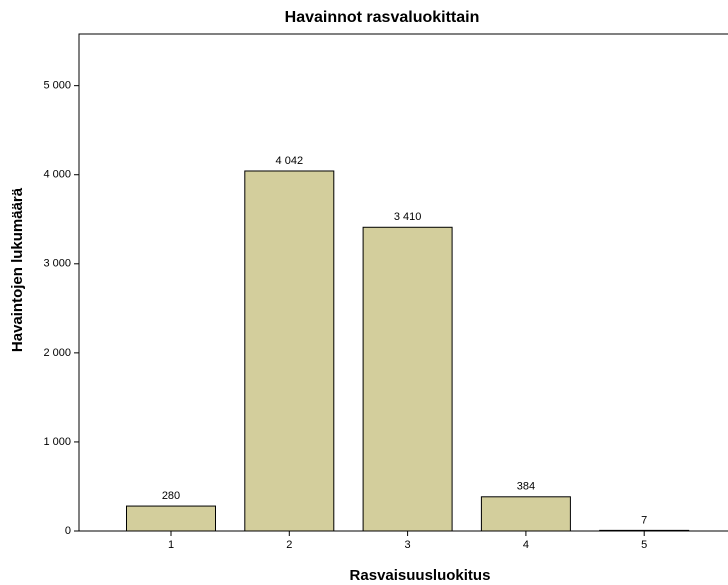  Describe the element at coordinates (290, 161) in the screenshot. I see `value-label: 4 042` at that location.